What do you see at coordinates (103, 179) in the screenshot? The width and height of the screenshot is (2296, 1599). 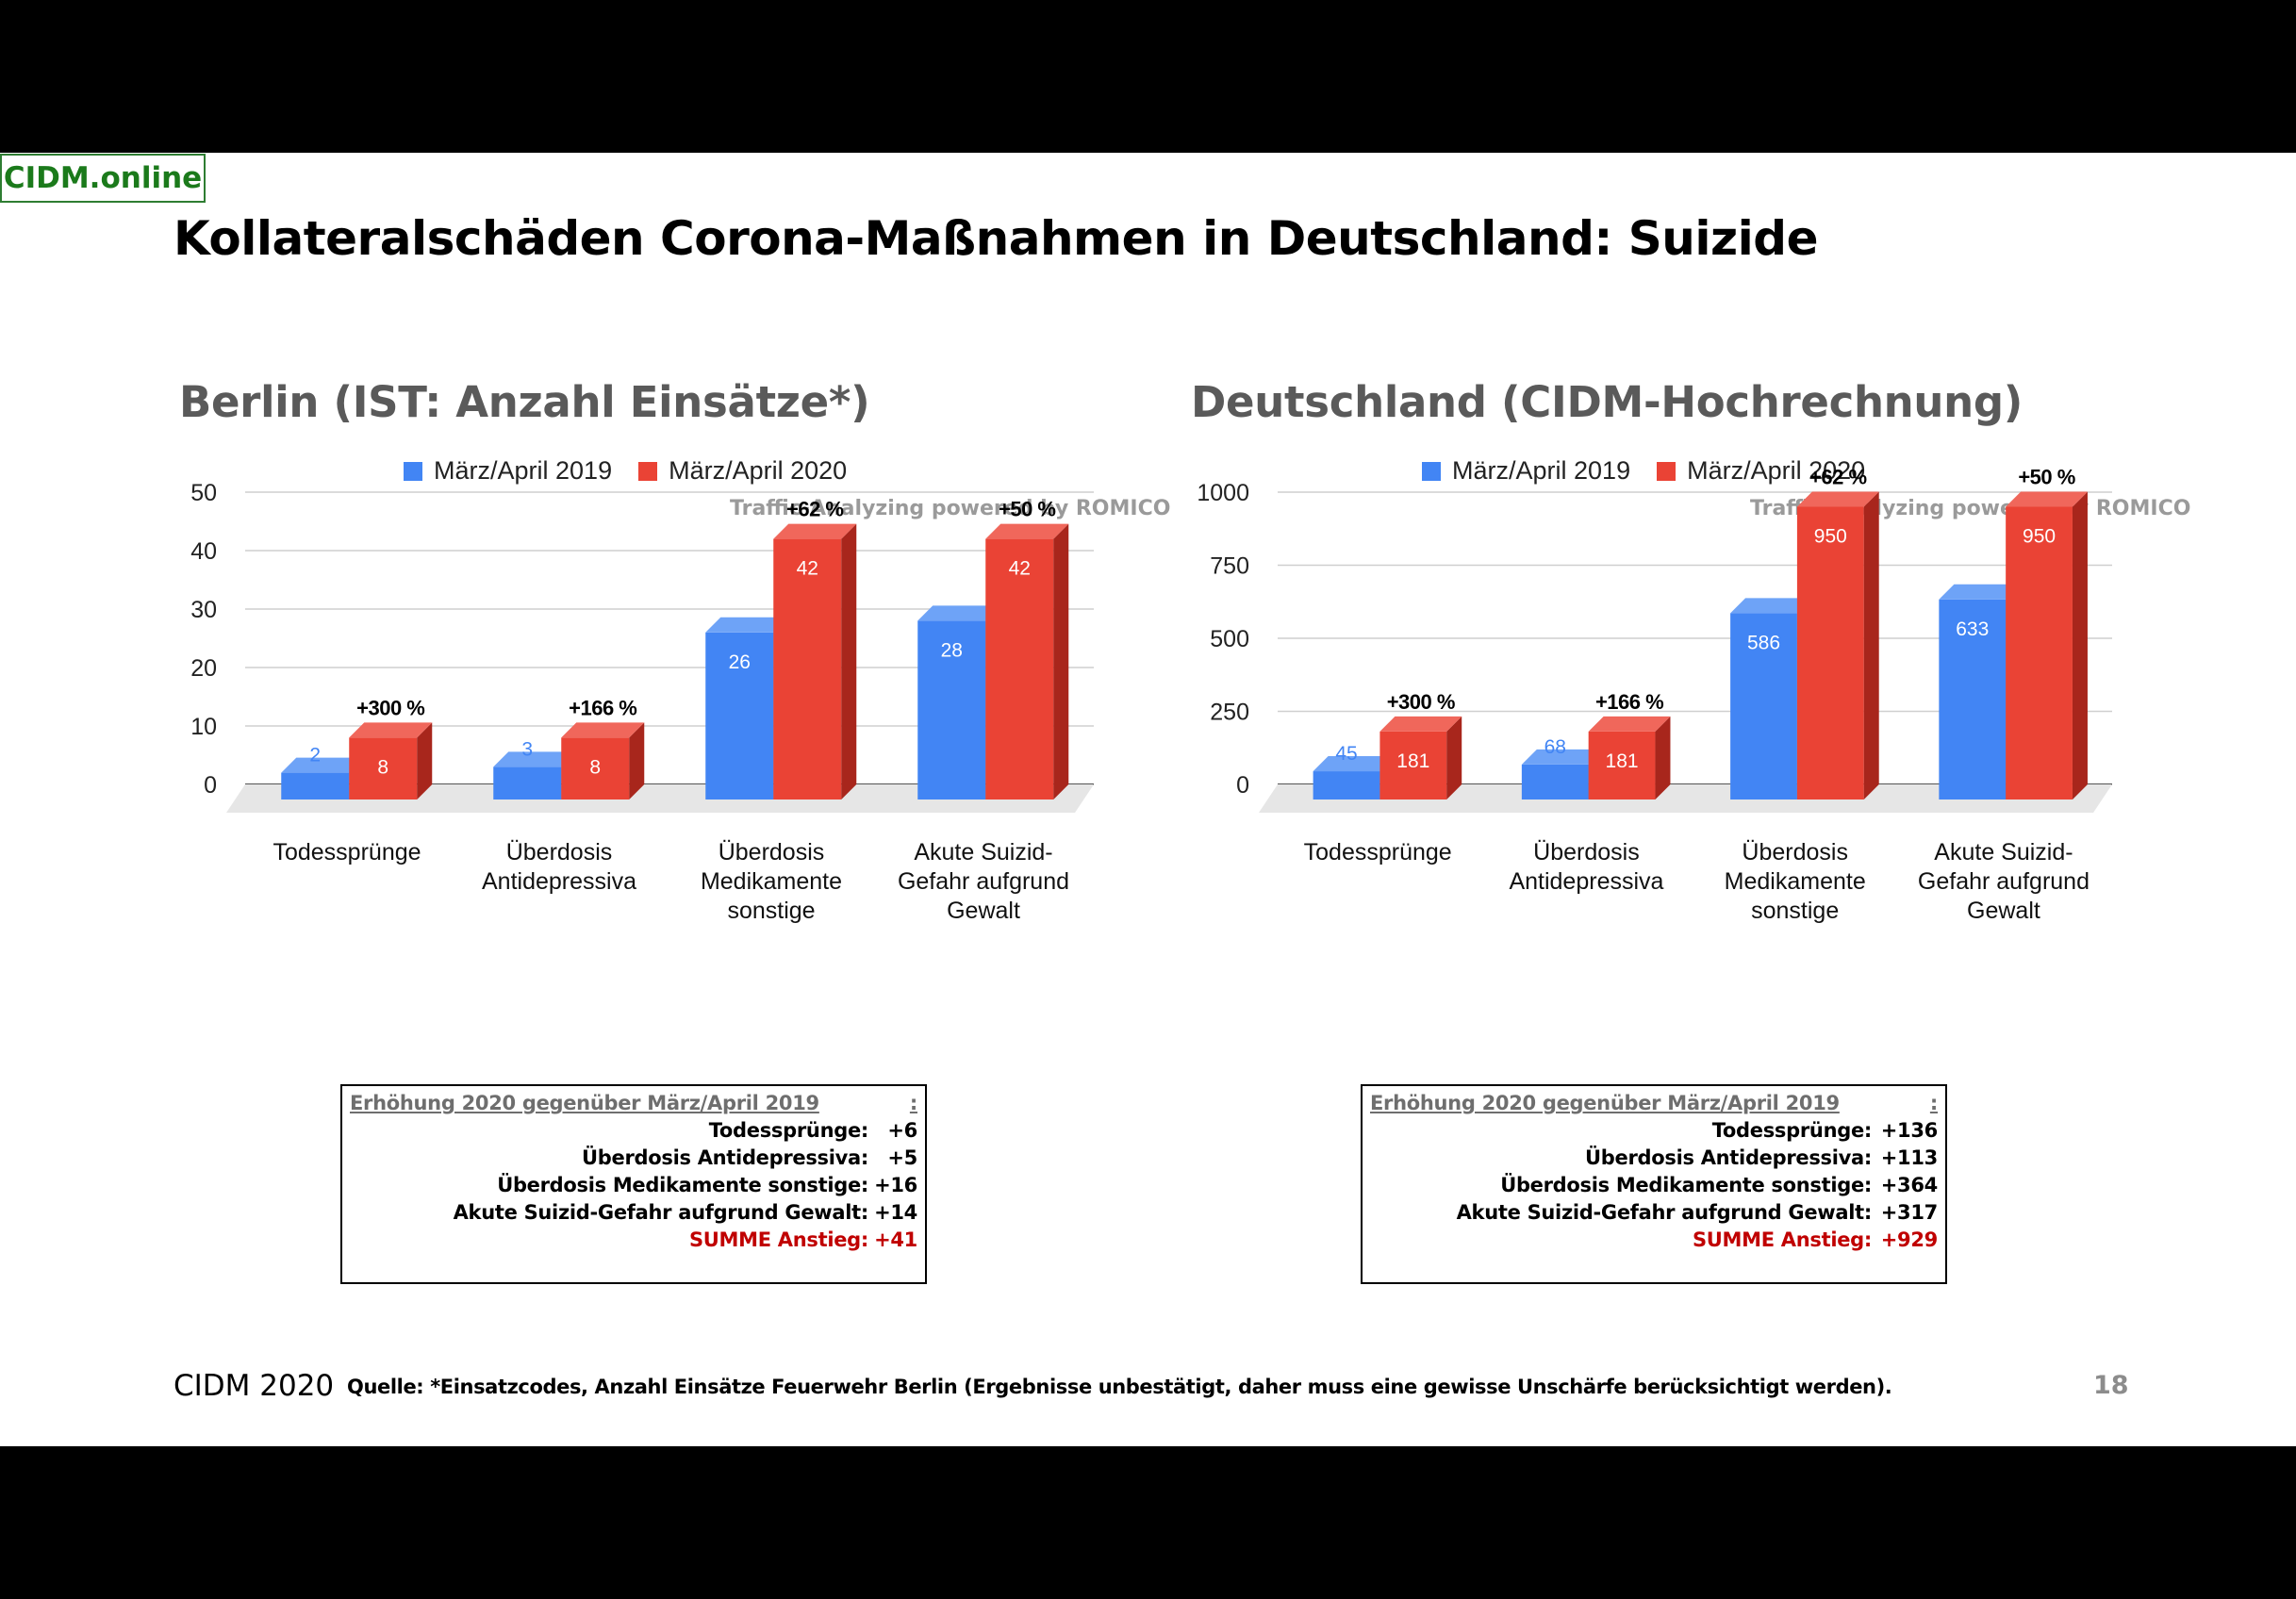 I see `brand-logo: CIDM.online` at bounding box center [103, 179].